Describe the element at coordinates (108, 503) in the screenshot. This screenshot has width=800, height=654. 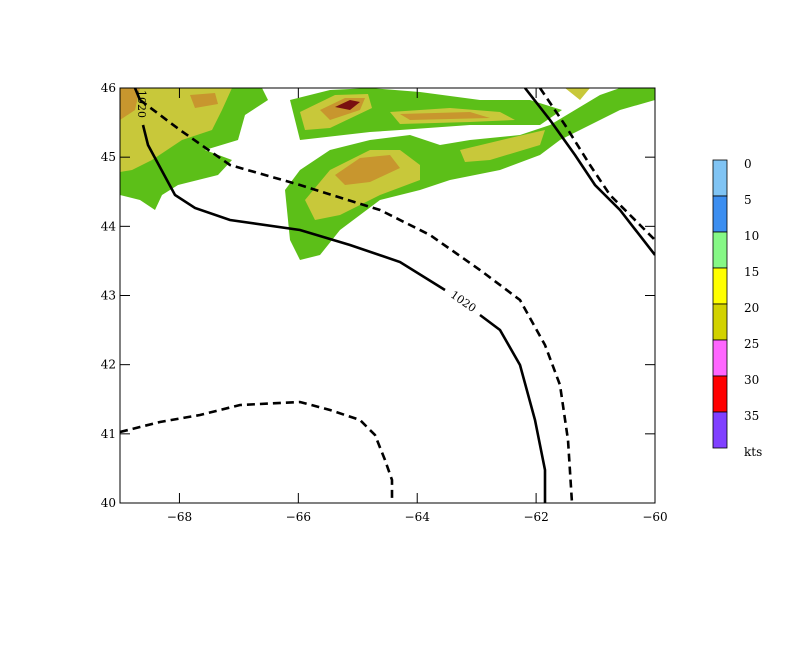
I see `y-tick-label: 40` at that location.